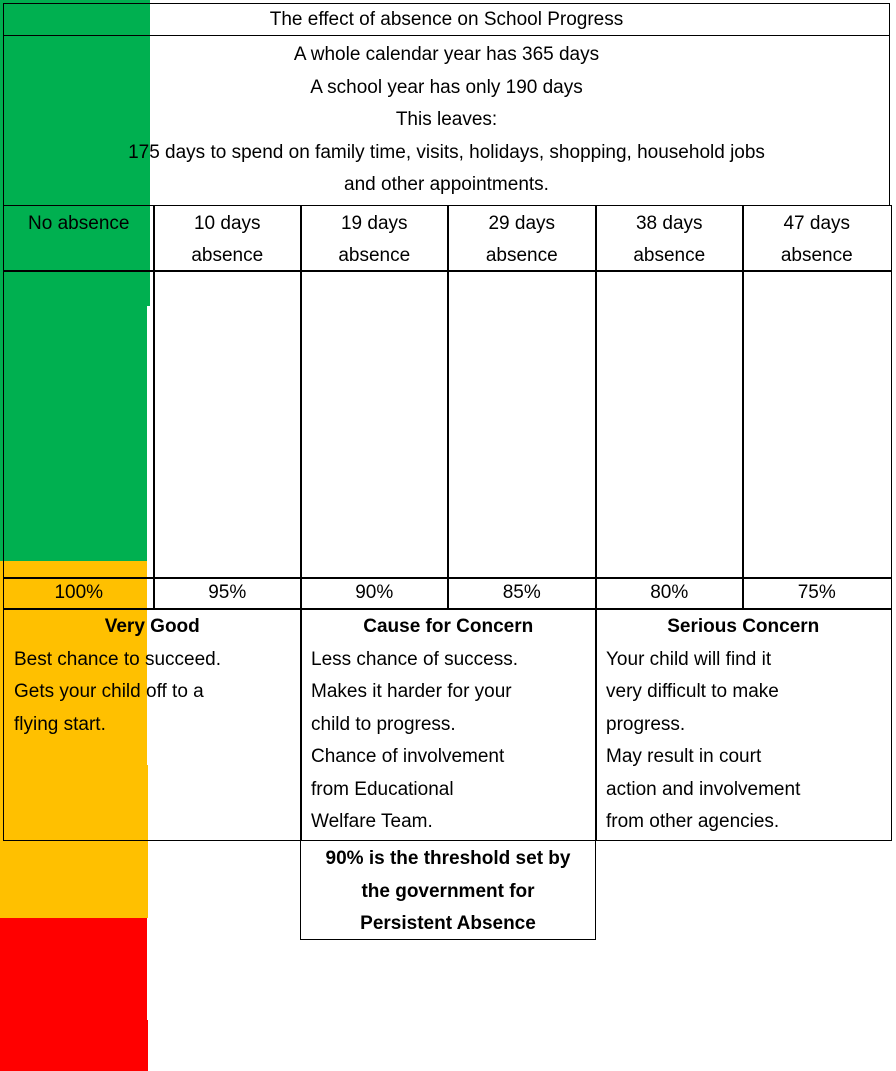 The width and height of the screenshot is (896, 1071). Describe the element at coordinates (684, 756) in the screenshot. I see `band-line: May result in court` at that location.